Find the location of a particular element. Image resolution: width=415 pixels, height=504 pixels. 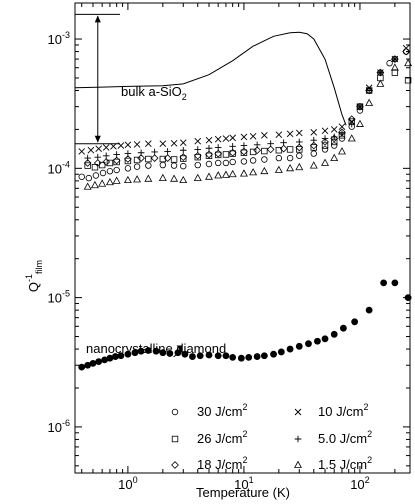

svg-text: Q-1film is located at coordinates (34, 276).